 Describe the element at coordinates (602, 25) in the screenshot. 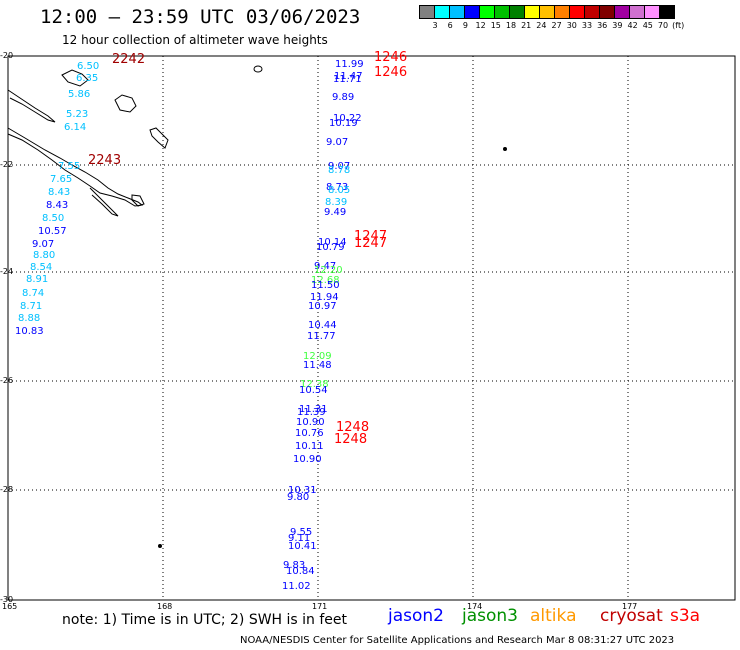

I see `color-scale-label: 36` at that location.